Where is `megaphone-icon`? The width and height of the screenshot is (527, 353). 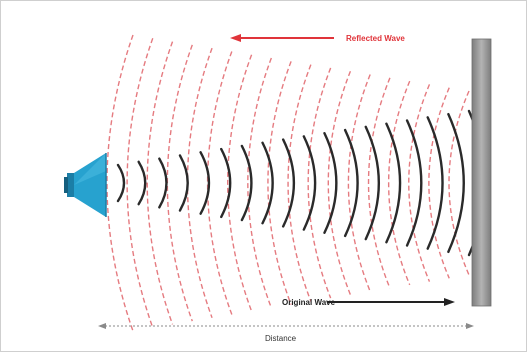
megaphone-icon is located at coordinates (85, 185).